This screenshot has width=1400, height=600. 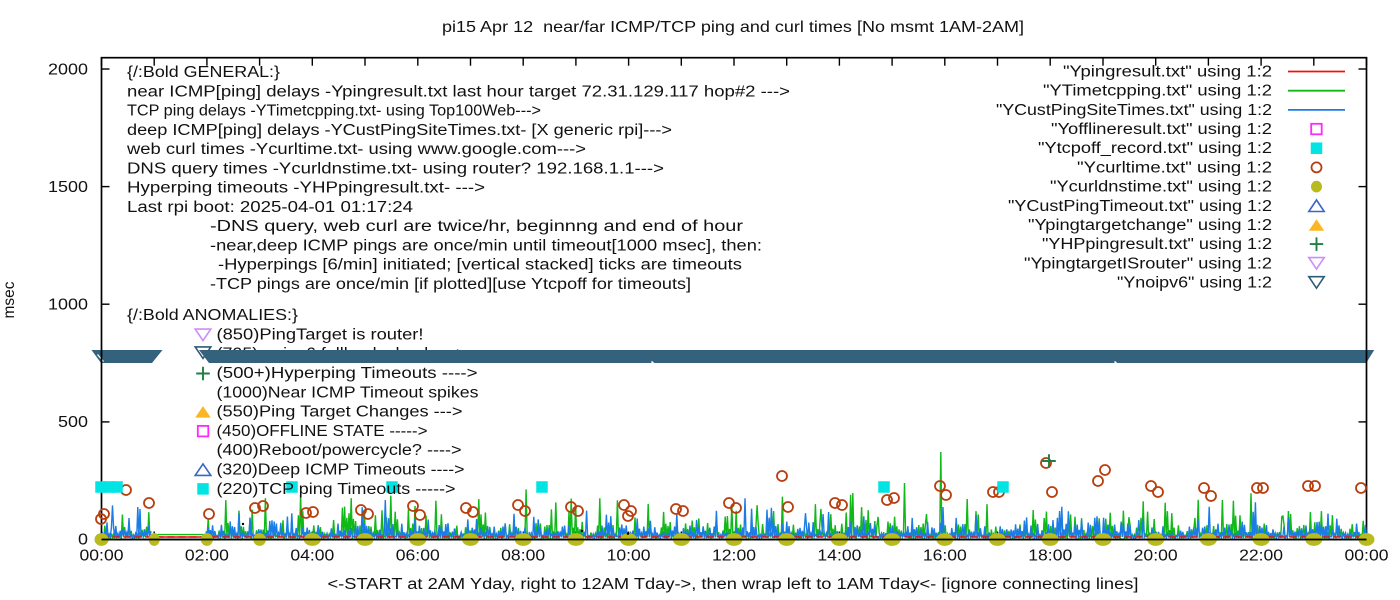 What do you see at coordinates (1156, 556) in the screenshot?
I see `svg-text: 20:00` at bounding box center [1156, 556].